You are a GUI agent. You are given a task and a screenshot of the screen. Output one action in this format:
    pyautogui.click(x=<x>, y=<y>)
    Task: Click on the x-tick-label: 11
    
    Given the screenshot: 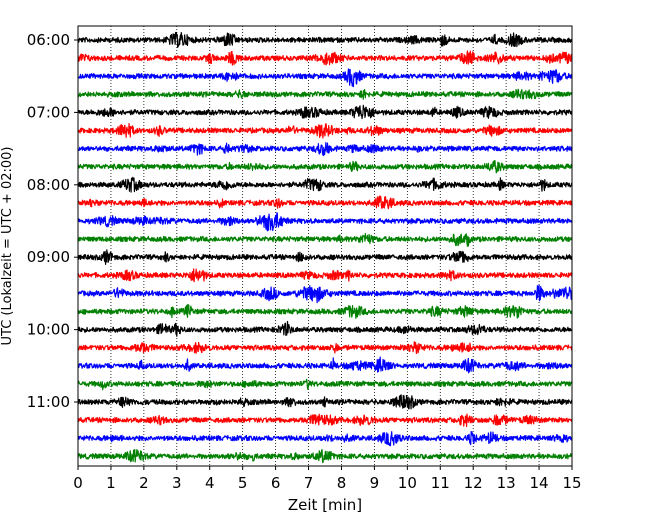 What is the action you would take?
    pyautogui.click(x=440, y=483)
    